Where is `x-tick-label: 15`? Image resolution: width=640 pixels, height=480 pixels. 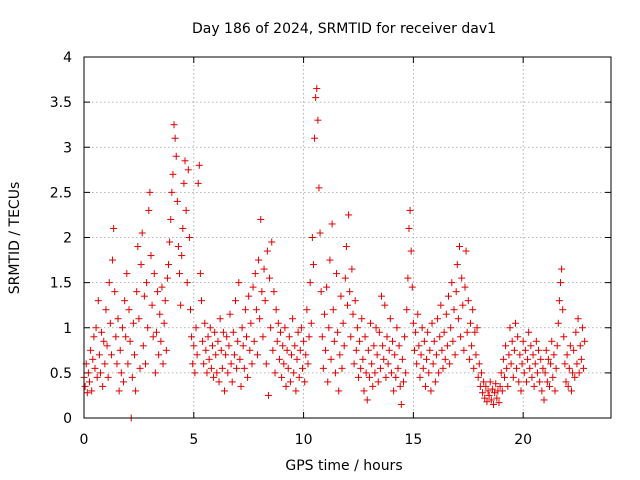
x-tick-label: 15 is located at coordinates (413, 440).